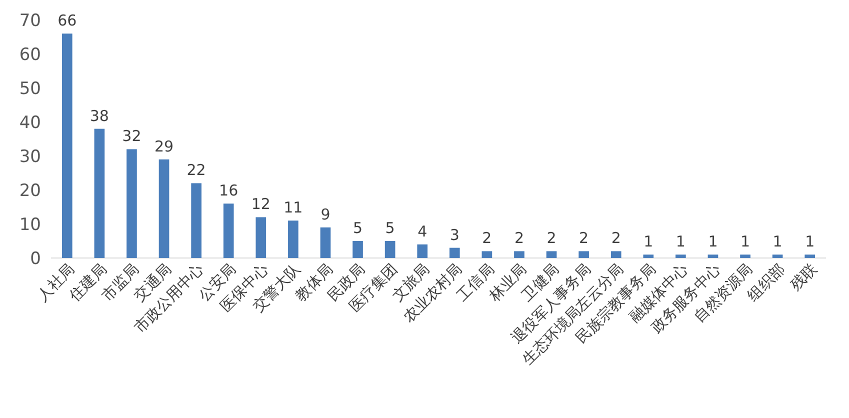 Image resolution: width=849 pixels, height=418 pixels. I want to click on data-label: 66, so click(67, 21).